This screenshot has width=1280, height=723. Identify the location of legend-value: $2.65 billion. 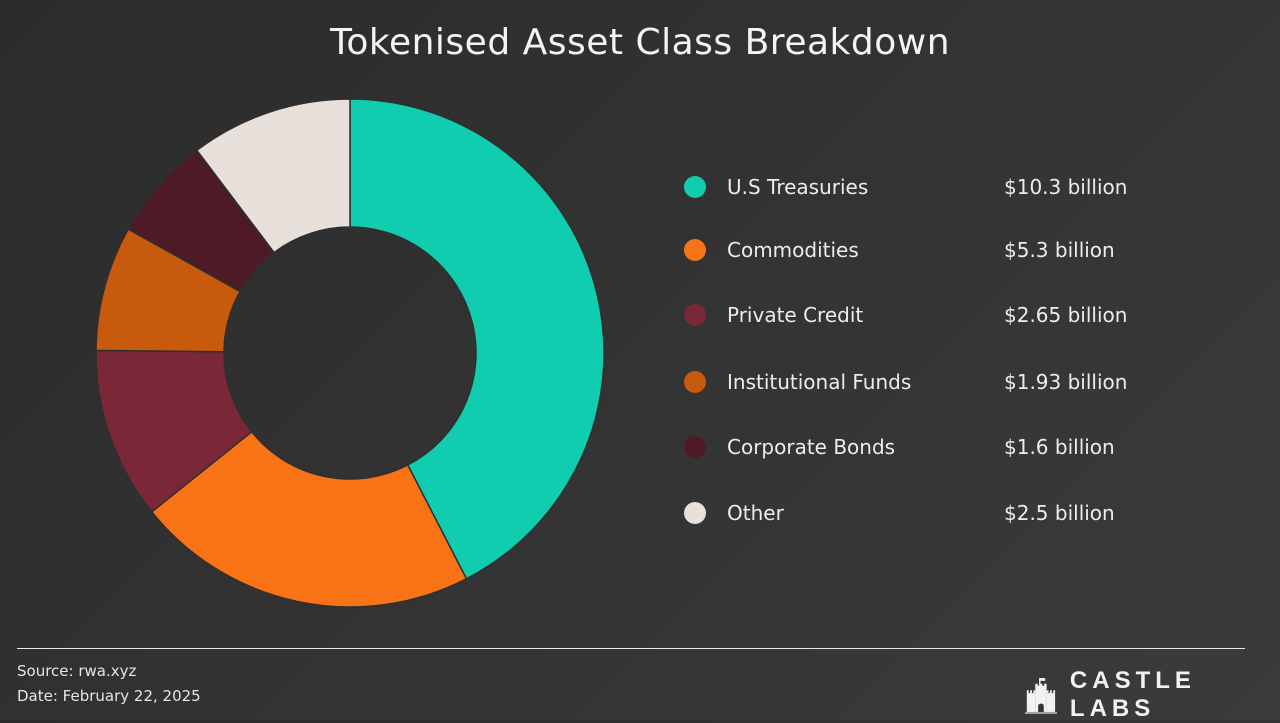
(1066, 315).